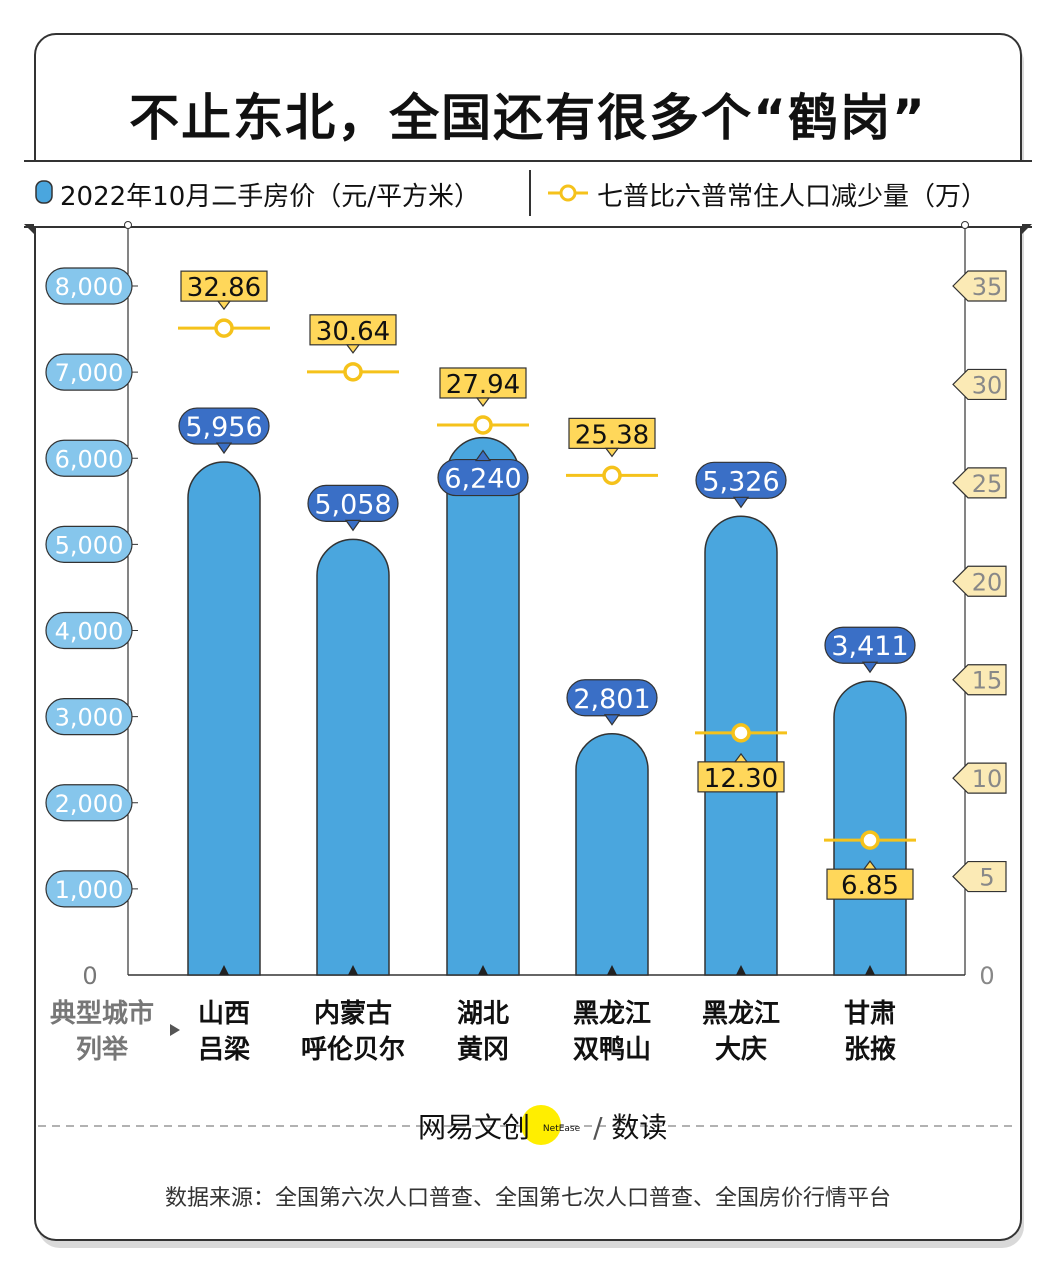 This screenshot has width=1056, height=1280. Describe the element at coordinates (568, 193) in the screenshot. I see `legend-line-point-icon` at that location.